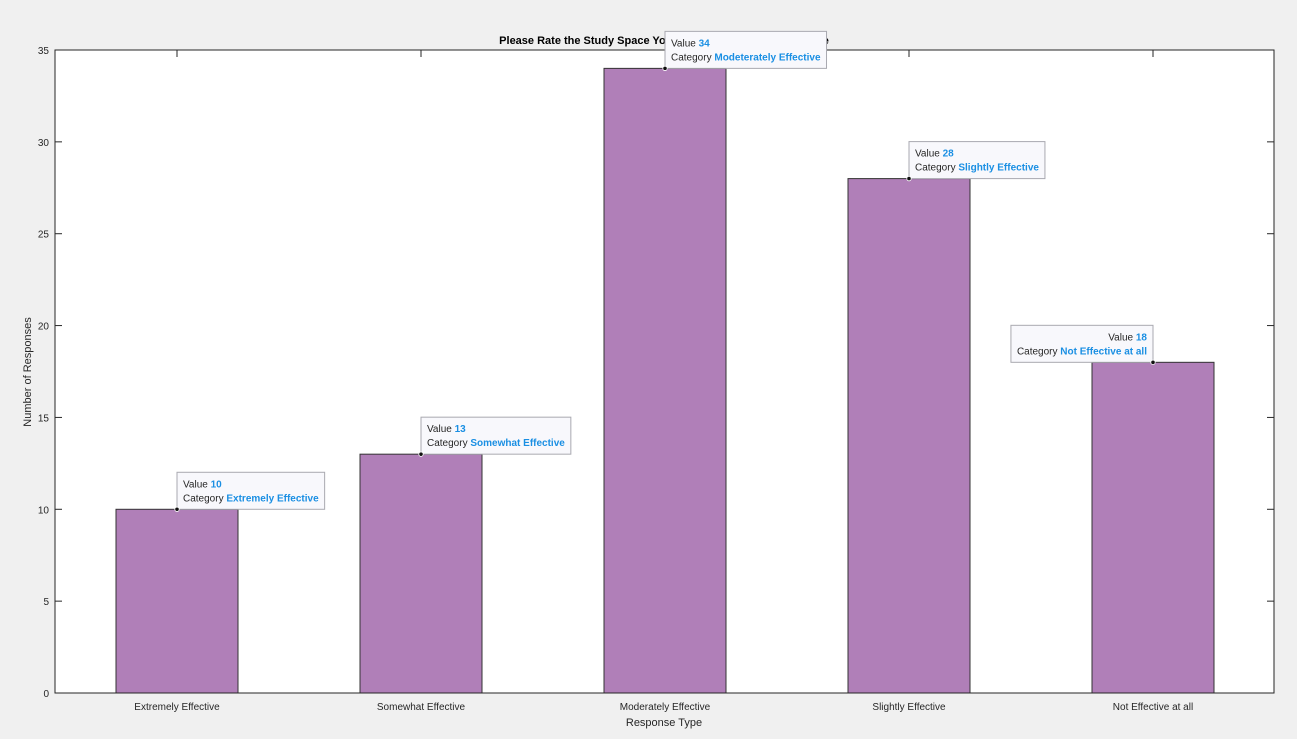 The width and height of the screenshot is (1297, 739). I want to click on datatip: Value 34 Category Modeterately Effective, so click(745, 50).